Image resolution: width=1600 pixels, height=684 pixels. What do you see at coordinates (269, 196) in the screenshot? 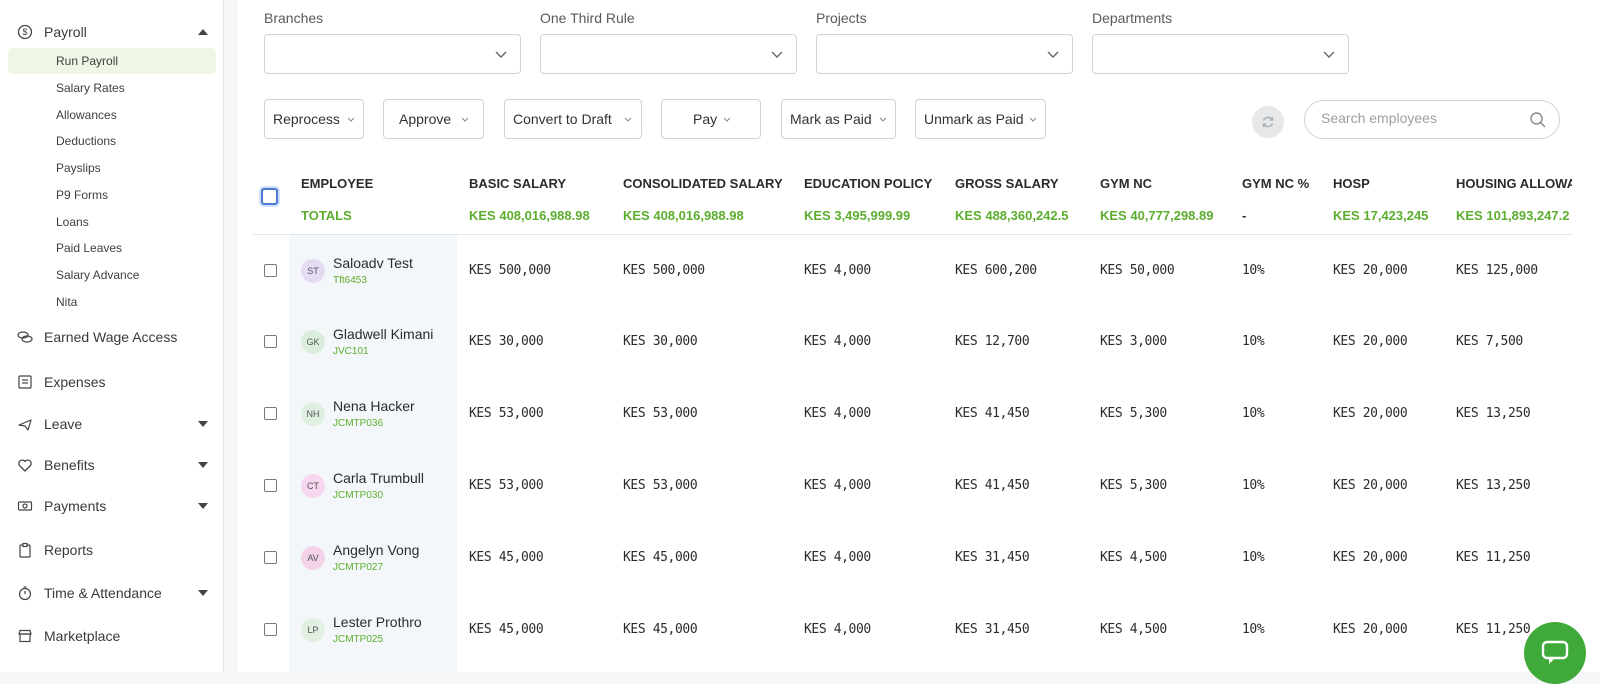
I see `select-all-checkbox` at bounding box center [269, 196].